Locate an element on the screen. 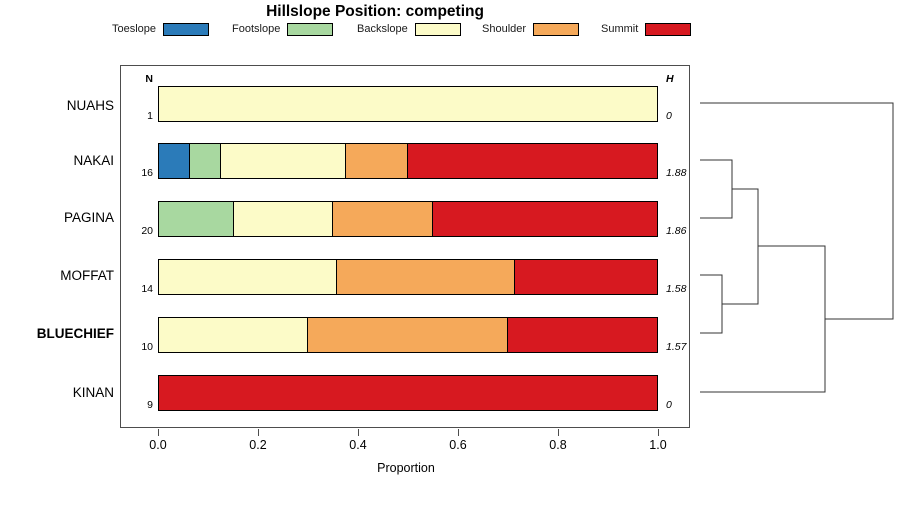 The height and width of the screenshot is (505, 900). bar-row-bluechief is located at coordinates (408, 335).